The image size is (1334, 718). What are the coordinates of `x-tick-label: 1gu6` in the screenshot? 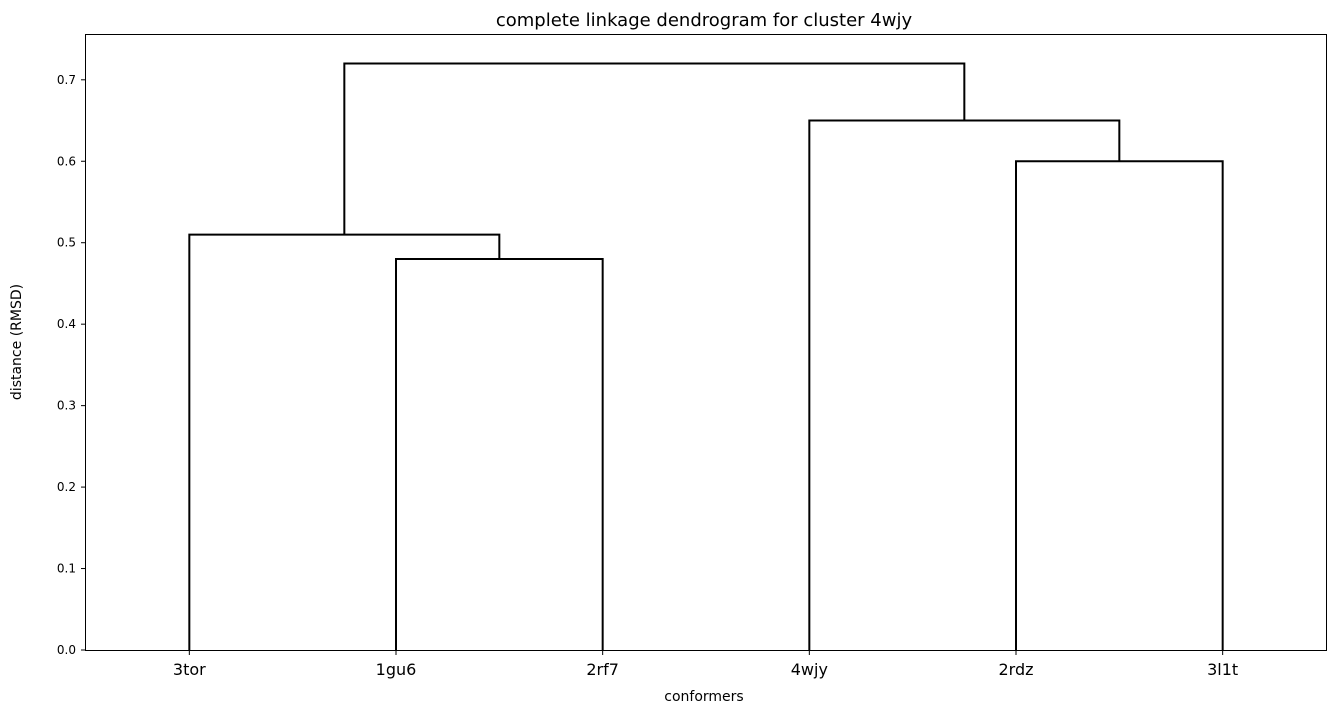 It's located at (396, 669).